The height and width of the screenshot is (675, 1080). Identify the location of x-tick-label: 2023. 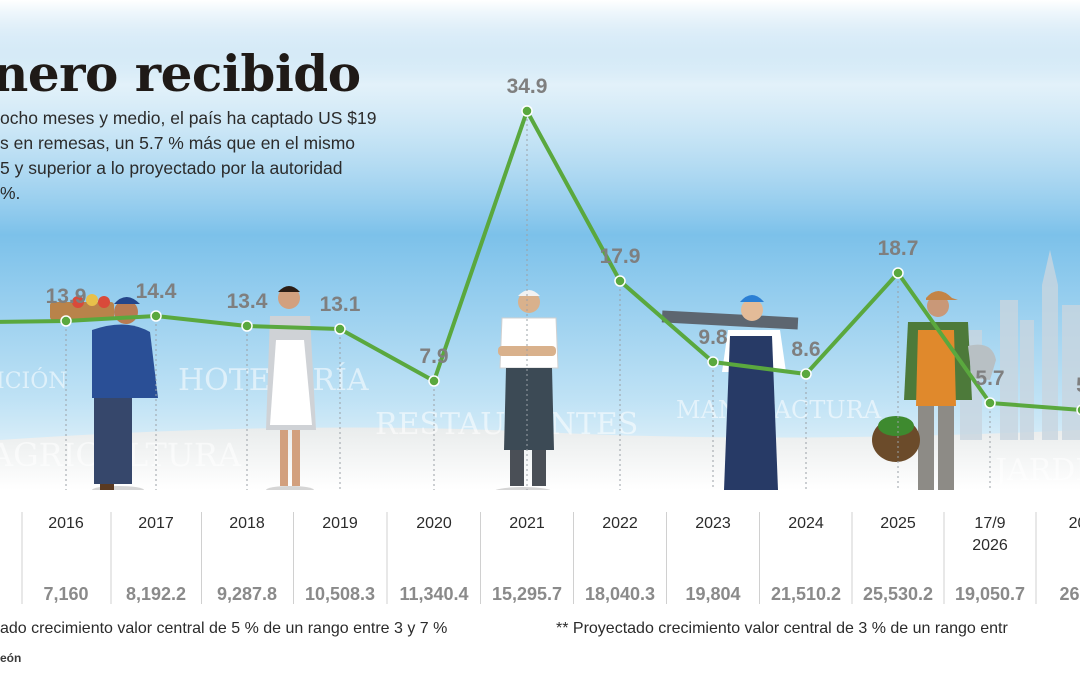
(713, 523).